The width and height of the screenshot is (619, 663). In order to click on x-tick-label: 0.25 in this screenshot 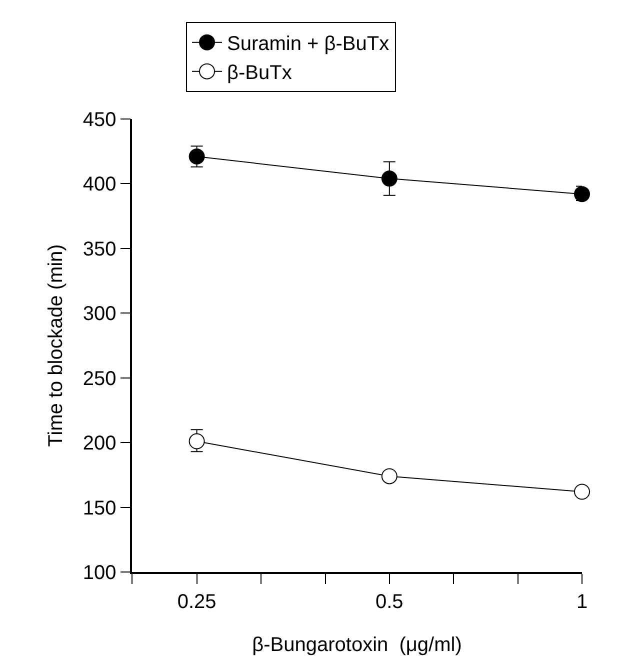, I will do `click(196, 601)`.